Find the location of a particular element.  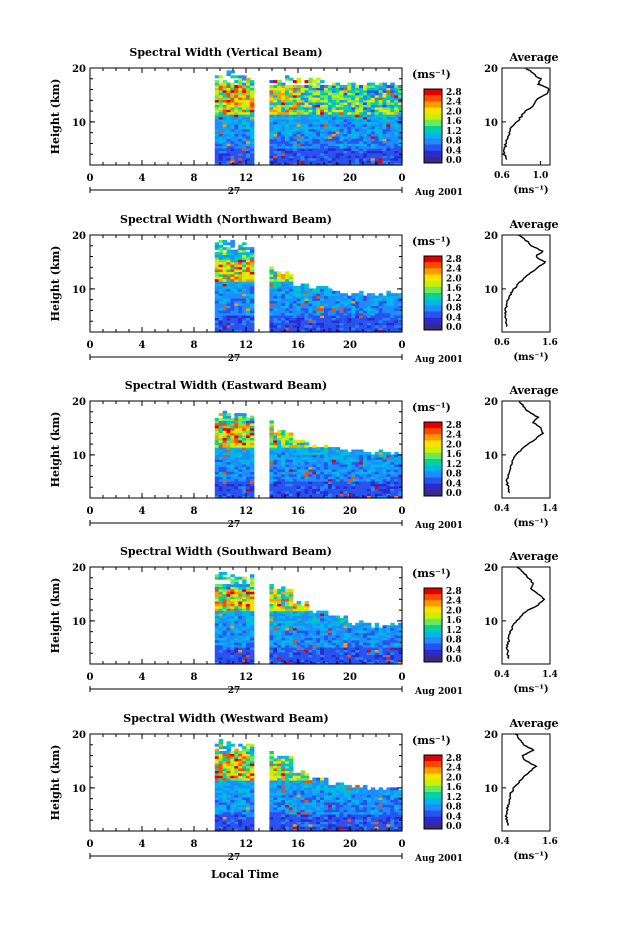

average-x-label: (ms⁻¹) is located at coordinates (530, 523).